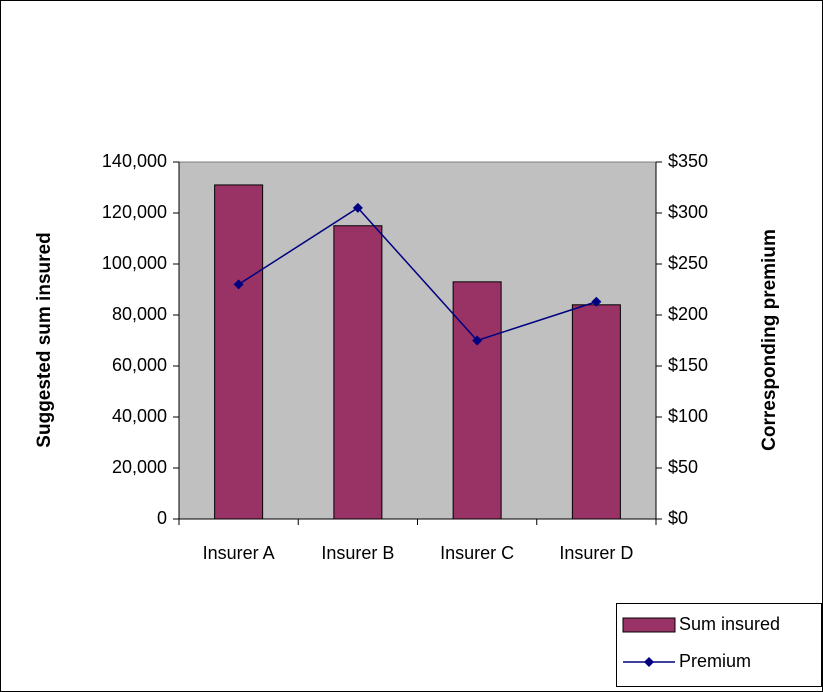 This screenshot has height=692, width=823. Describe the element at coordinates (688, 263) in the screenshot. I see `y2-tick-label: $250` at that location.